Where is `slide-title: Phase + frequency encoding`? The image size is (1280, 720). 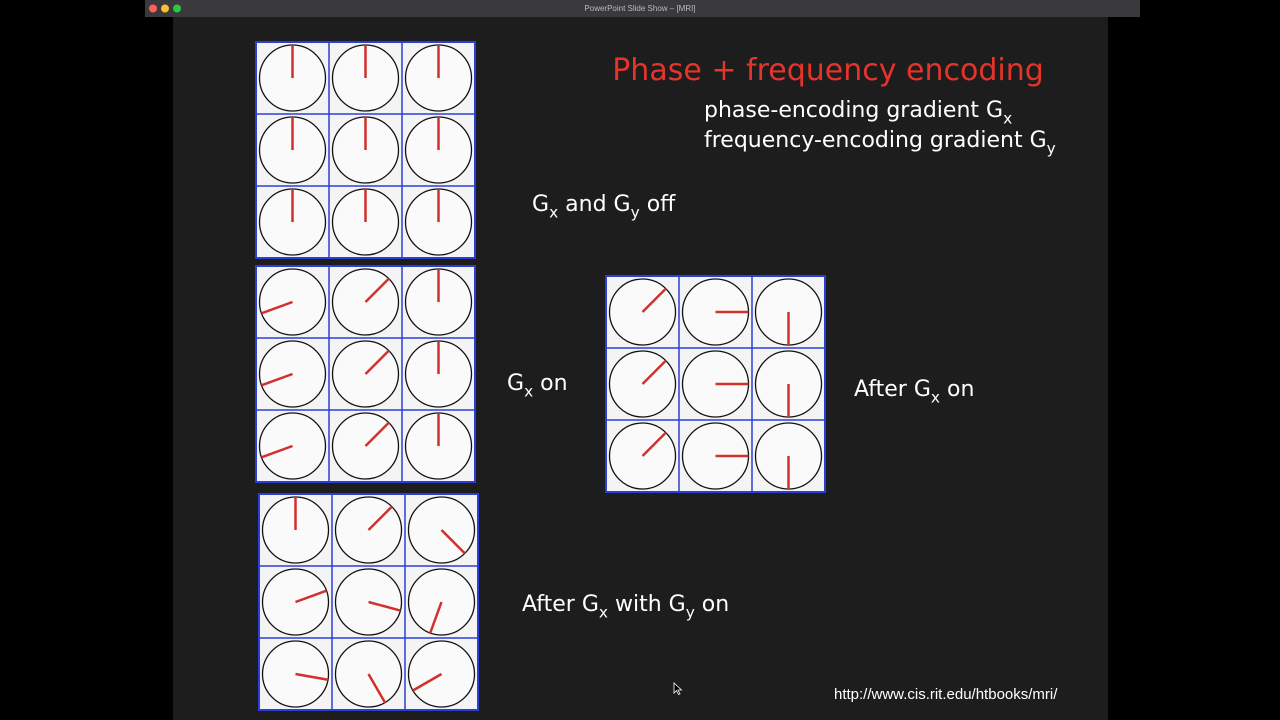 slide-title: Phase + frequency encoding is located at coordinates (828, 70).